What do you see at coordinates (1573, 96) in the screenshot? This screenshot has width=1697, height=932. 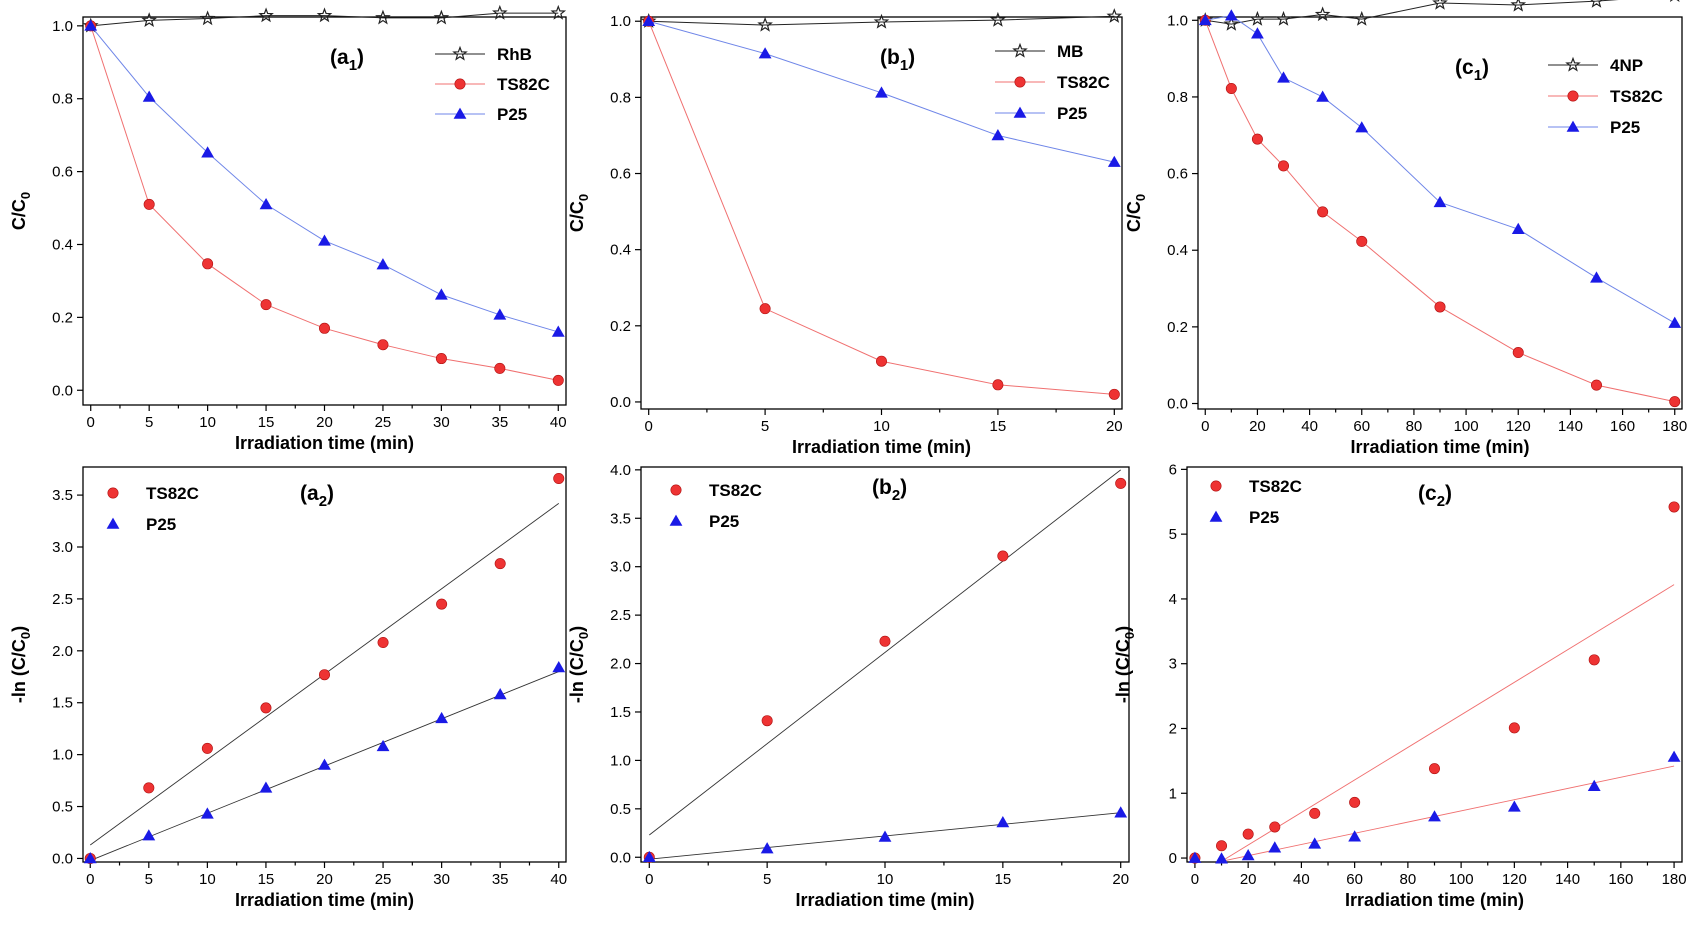 I see `legend-marker-ts82c` at bounding box center [1573, 96].